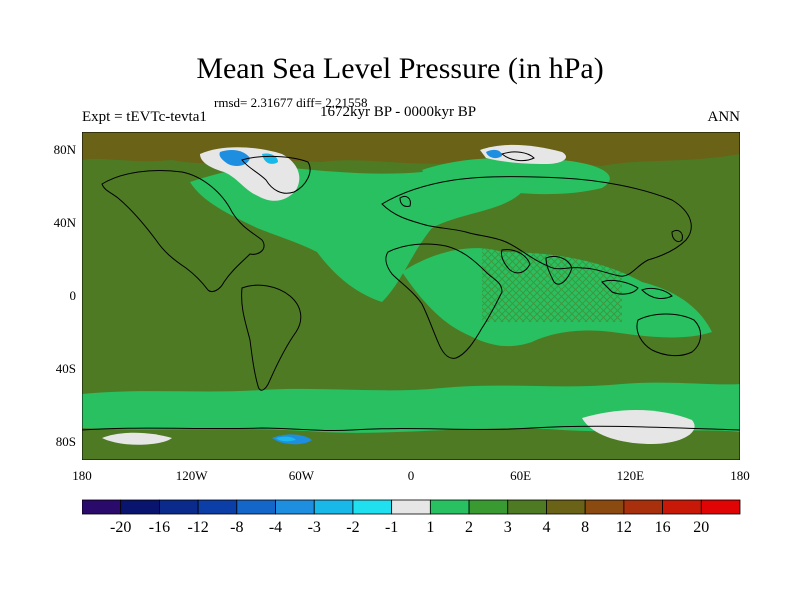  What do you see at coordinates (552, 282) in the screenshot?
I see `field-significance-hatch` at bounding box center [552, 282].